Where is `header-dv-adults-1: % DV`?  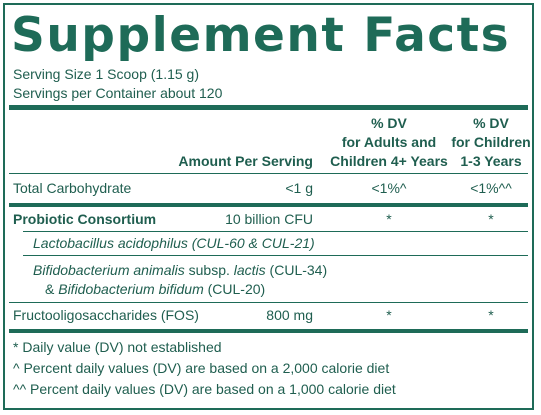
header-dv-adults-1: % DV is located at coordinates (389, 123).